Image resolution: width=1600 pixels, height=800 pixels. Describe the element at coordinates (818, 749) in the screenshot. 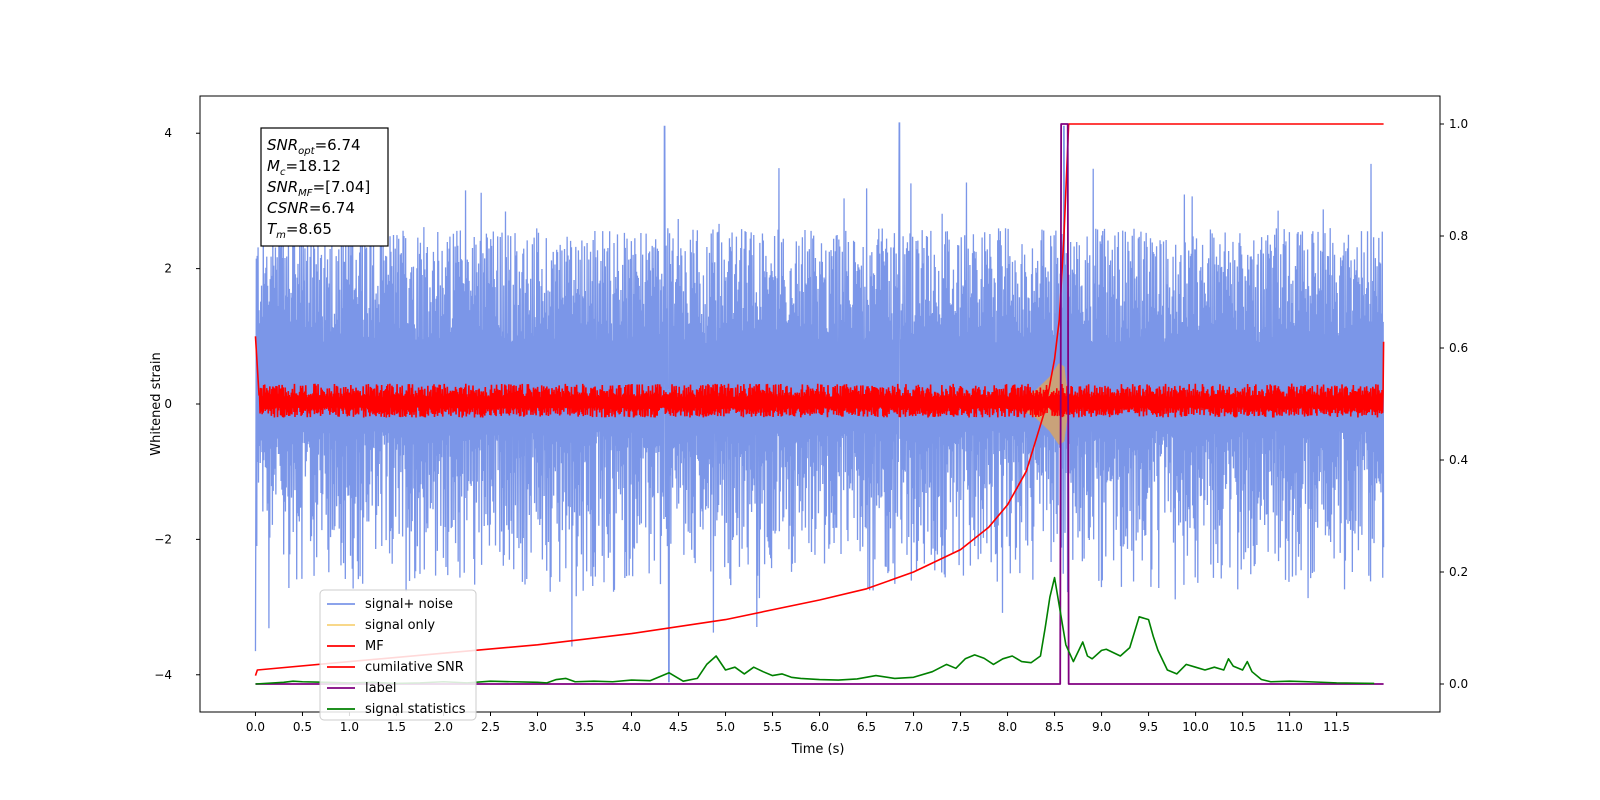

I see `x-axis-label: Time (s)` at that location.